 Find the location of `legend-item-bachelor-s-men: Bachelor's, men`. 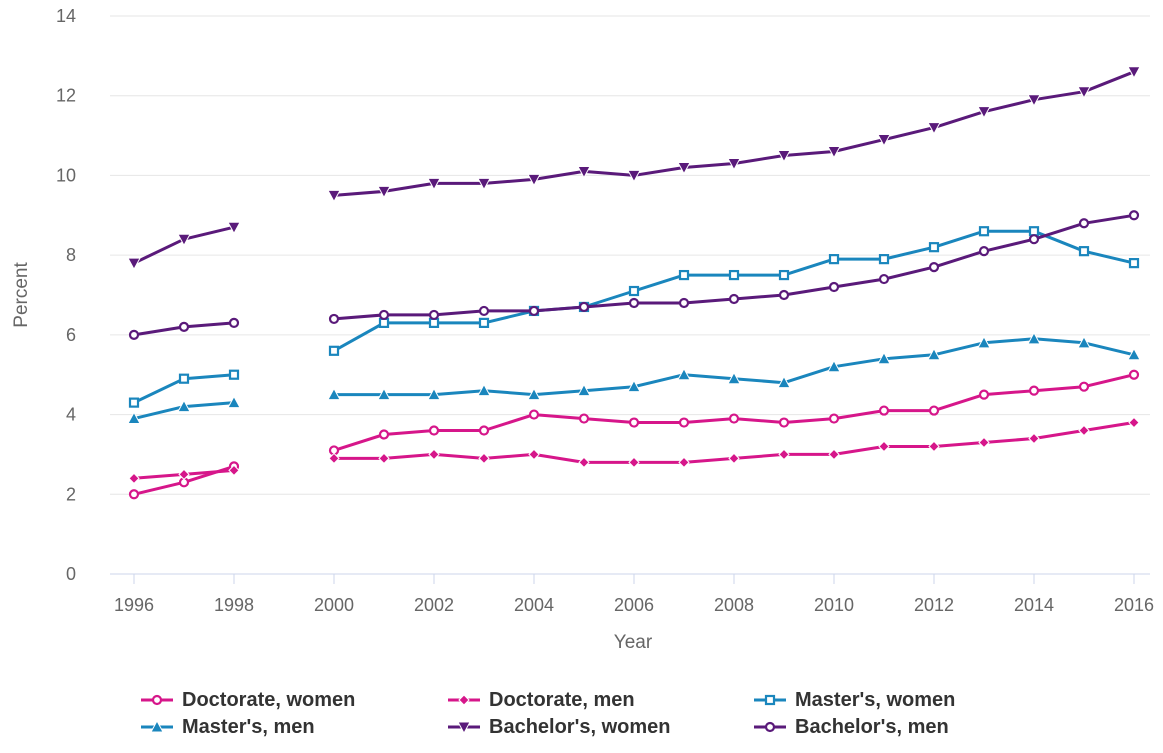

legend-item-bachelor-s-men: Bachelor's, men is located at coordinates (851, 727).